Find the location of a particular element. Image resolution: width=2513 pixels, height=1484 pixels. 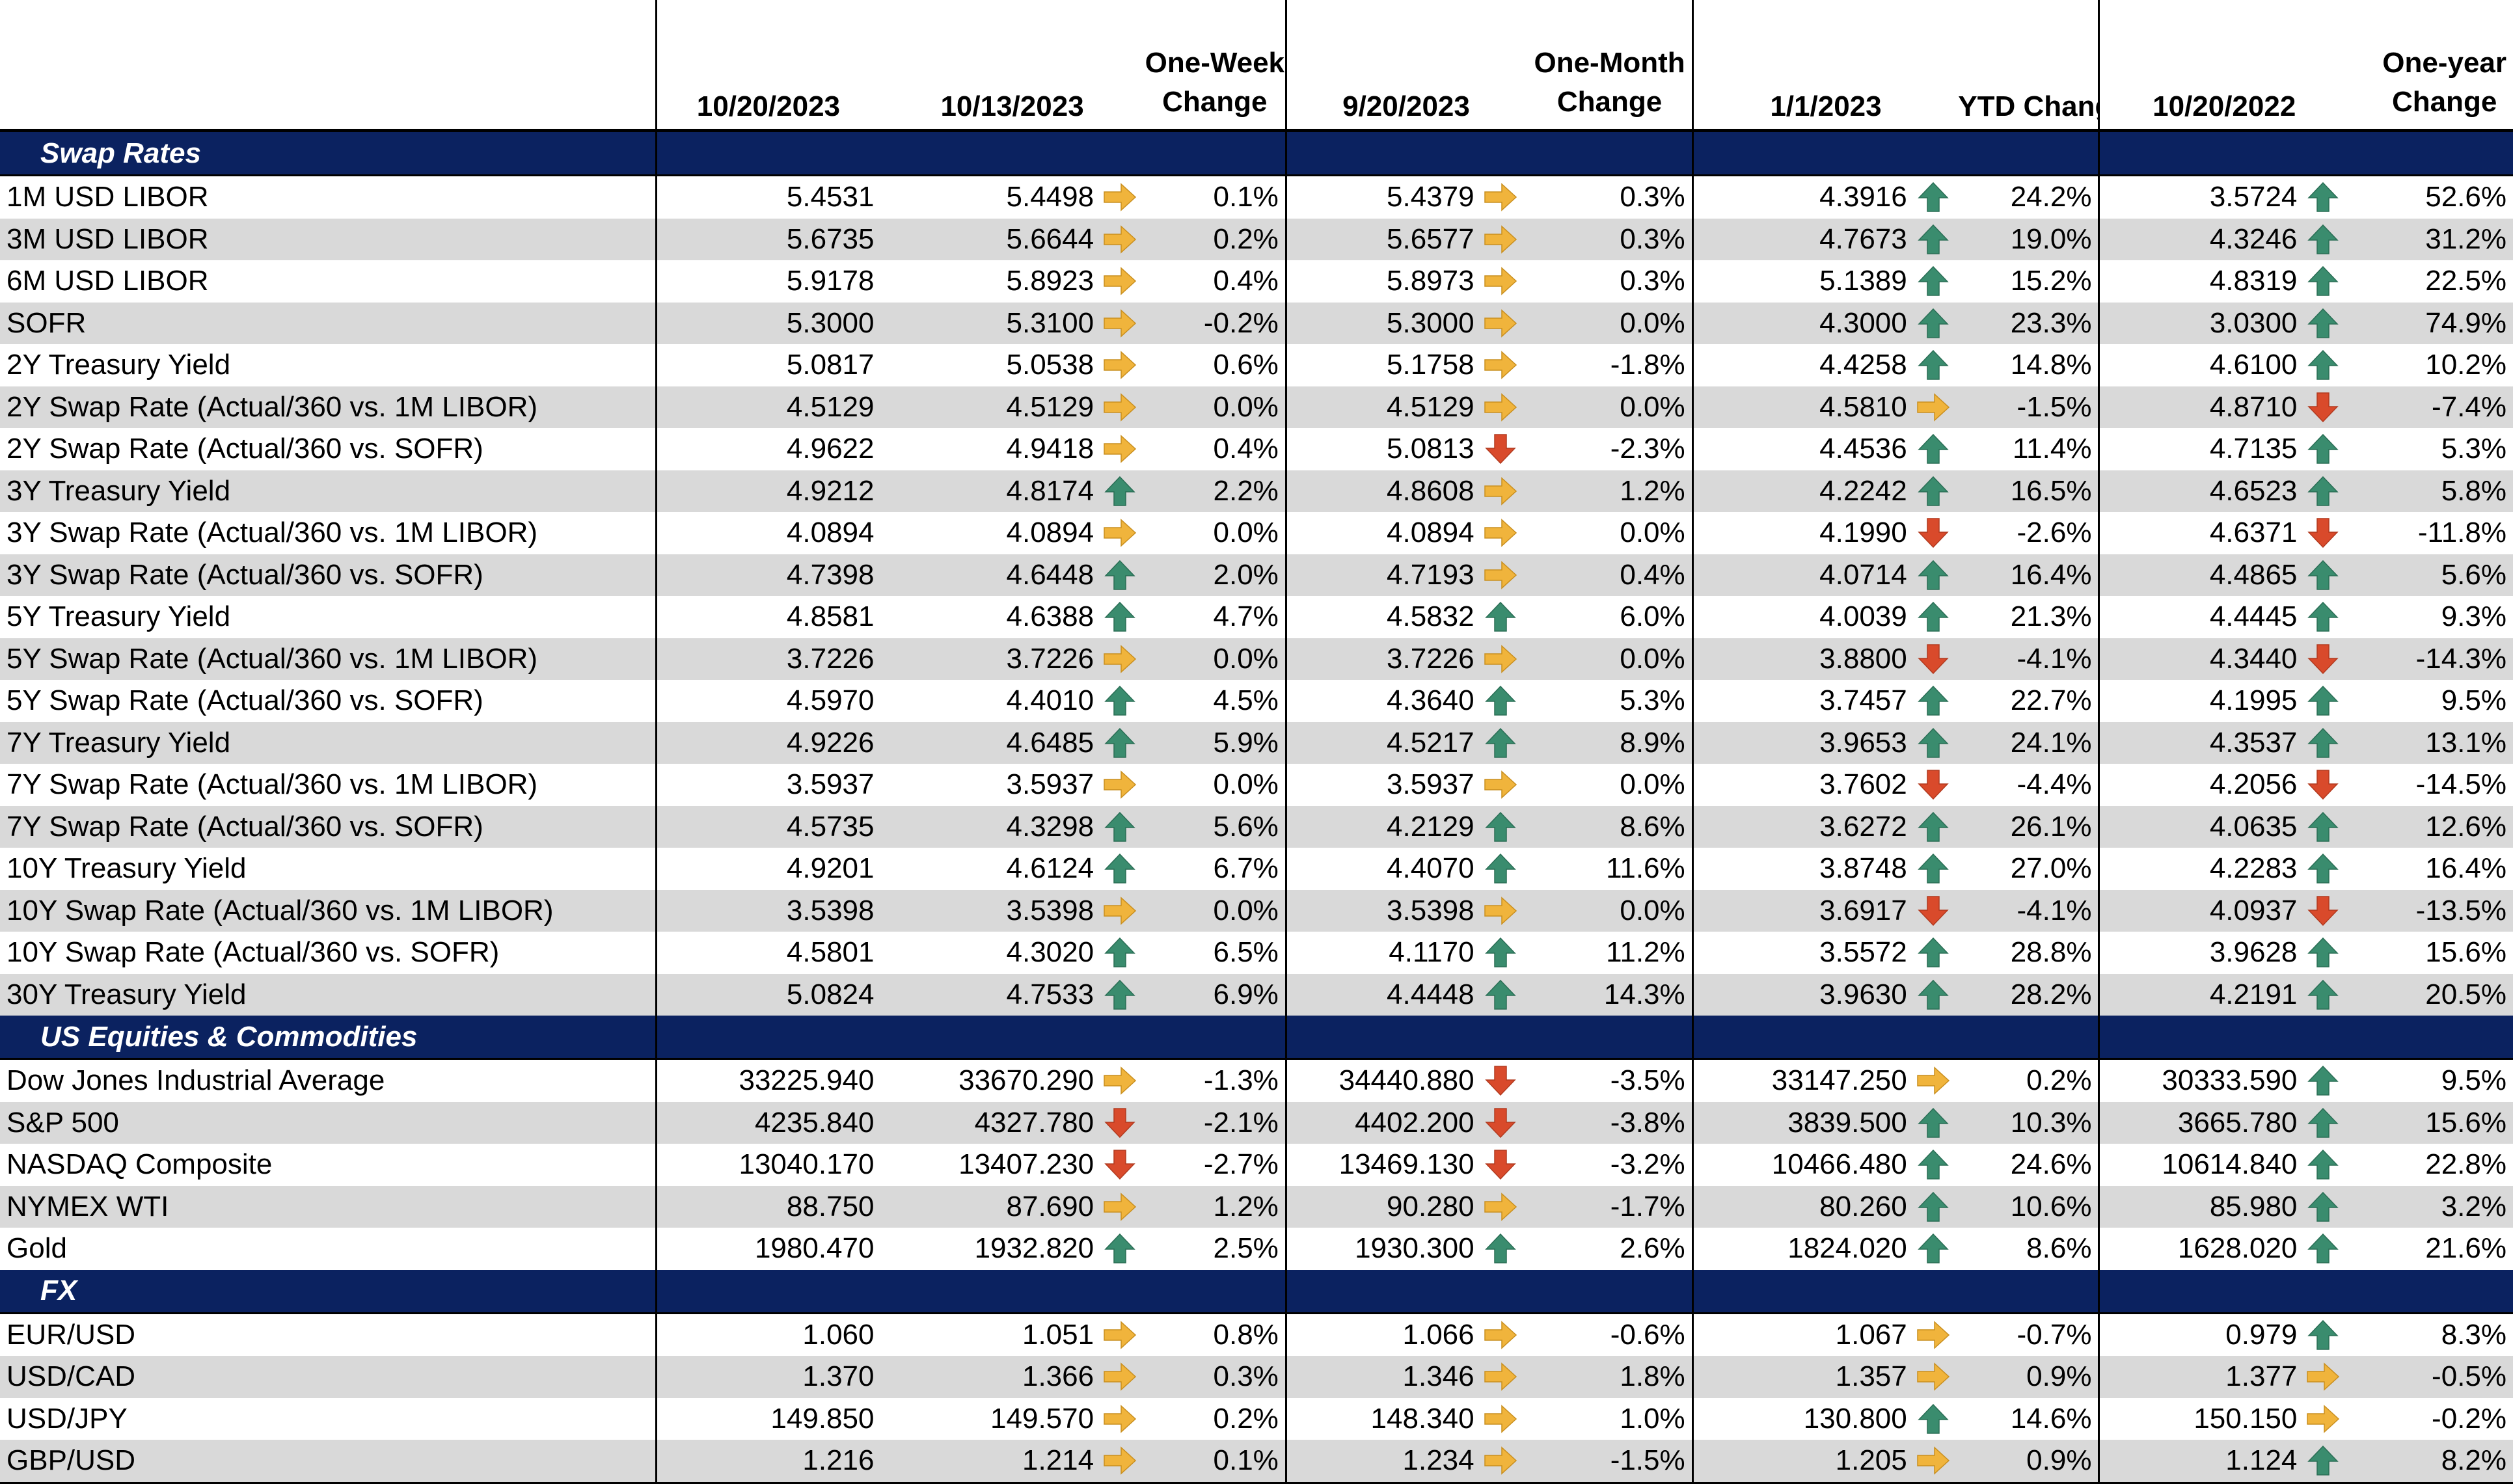

value-year: 4.3537 is located at coordinates (2200, 743).